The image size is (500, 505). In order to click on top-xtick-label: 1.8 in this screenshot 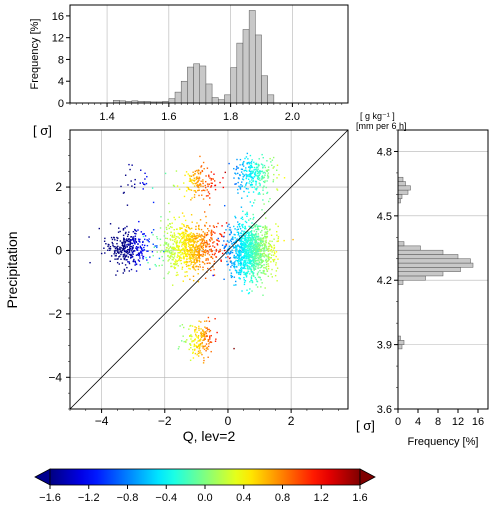, I will do `click(230, 117)`.